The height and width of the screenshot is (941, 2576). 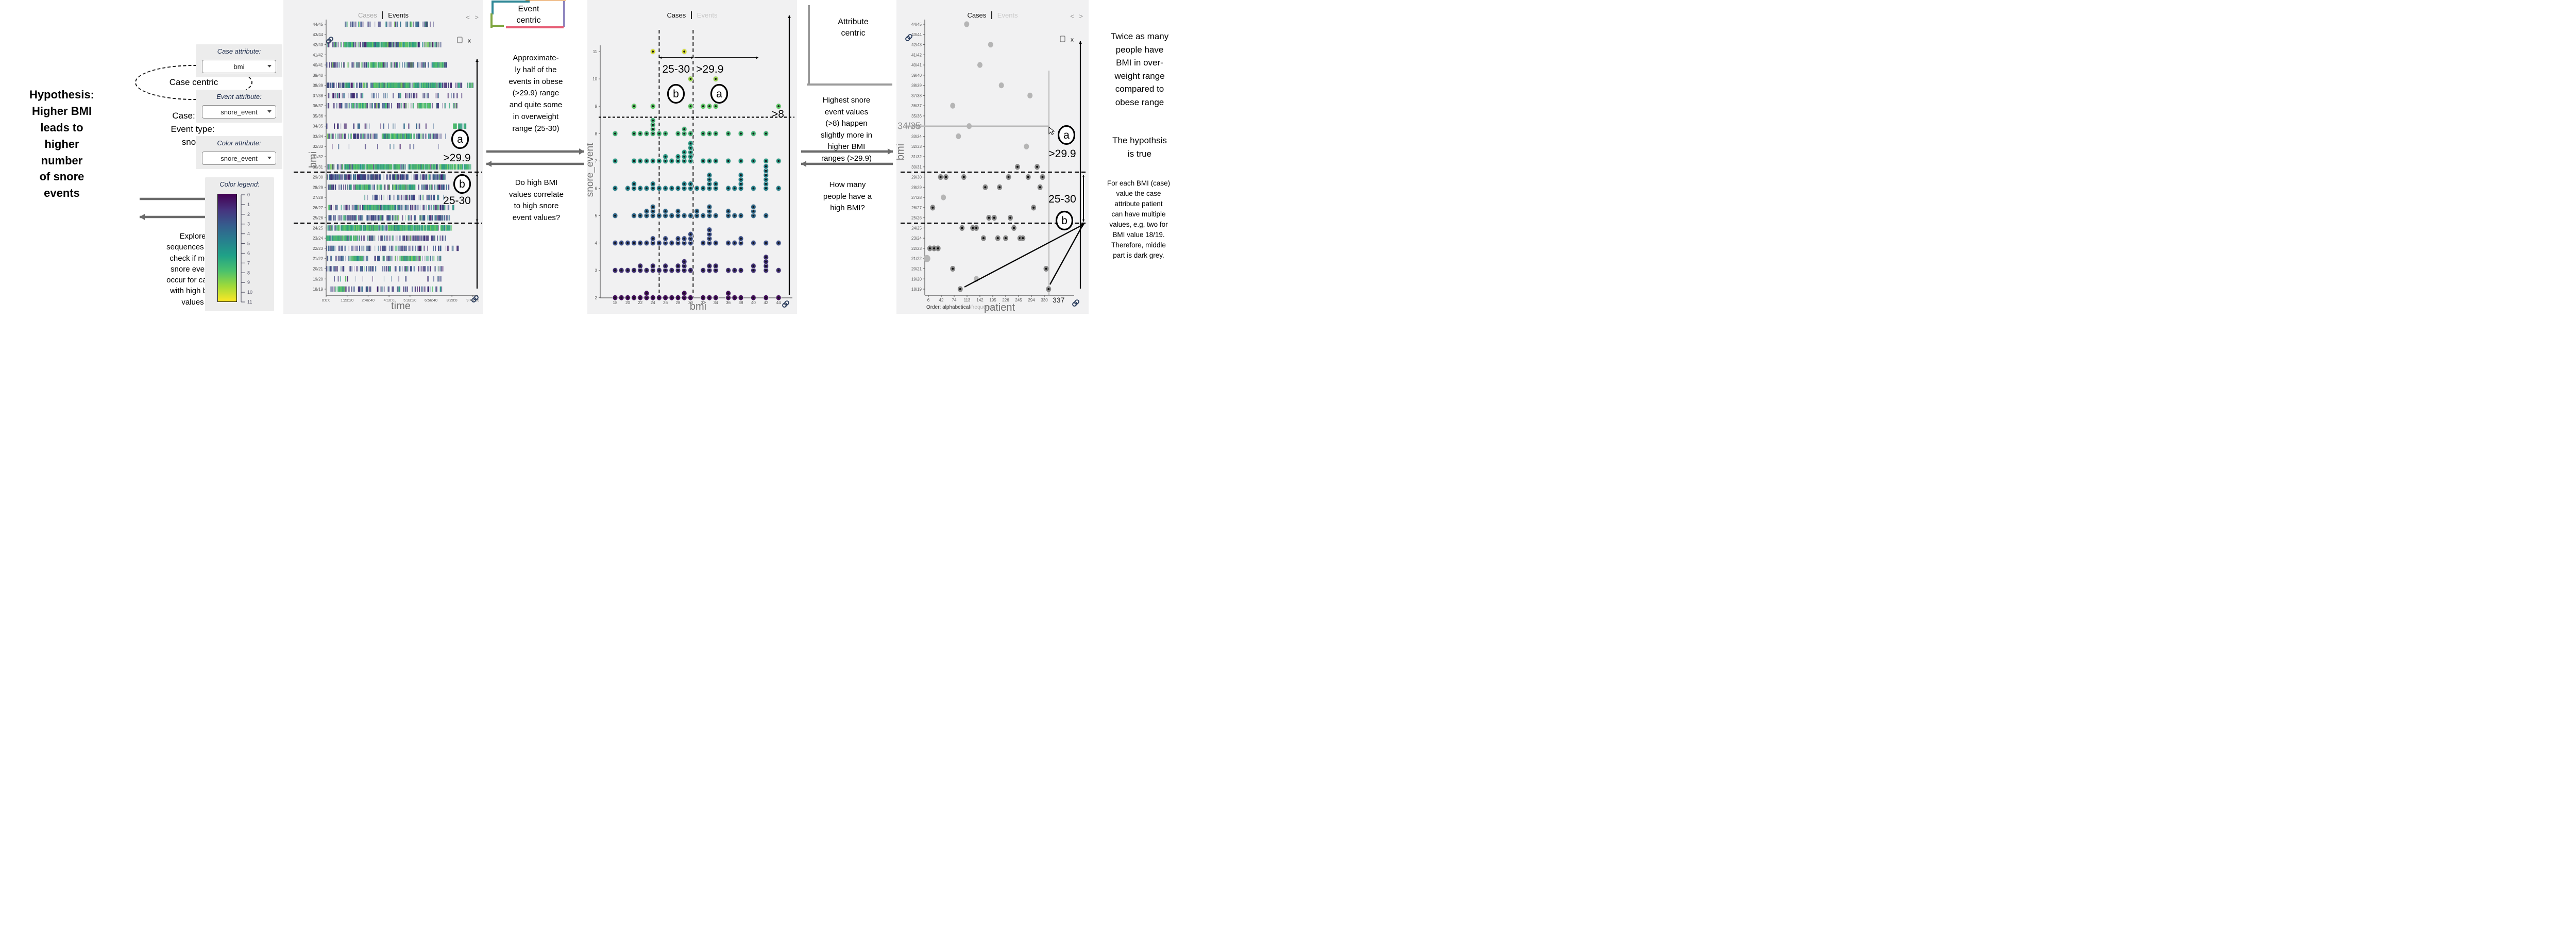 What do you see at coordinates (564, 14) in the screenshot?
I see `badge-border-purple` at bounding box center [564, 14].